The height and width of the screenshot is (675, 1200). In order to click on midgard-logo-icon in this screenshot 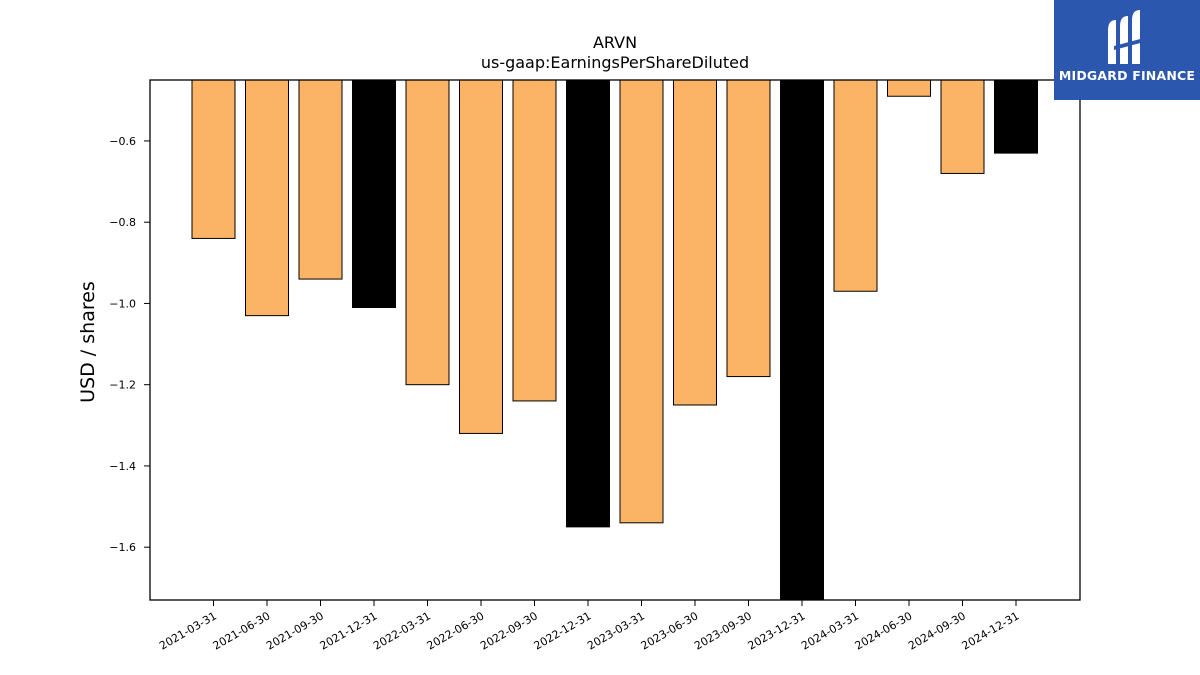, I will do `click(1126, 37)`.